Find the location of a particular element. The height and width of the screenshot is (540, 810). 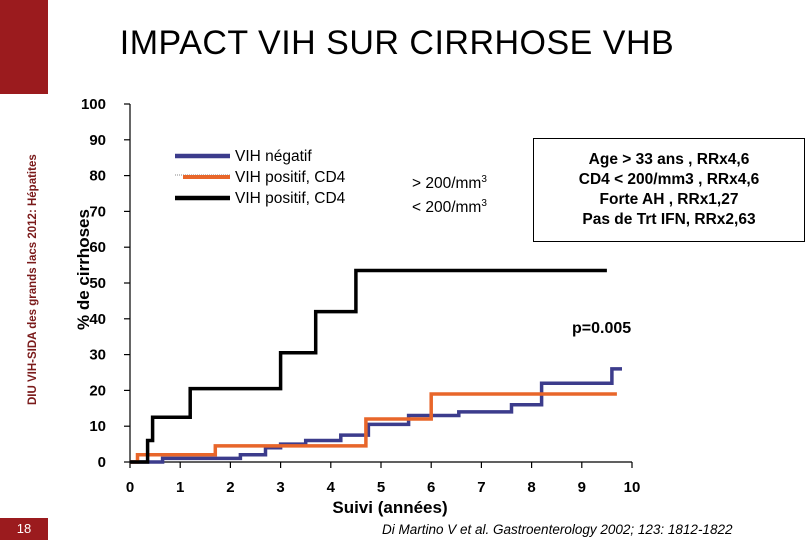

risk-factor-line: CD4 < 200/mm3 , RRx4,6 is located at coordinates (669, 179).